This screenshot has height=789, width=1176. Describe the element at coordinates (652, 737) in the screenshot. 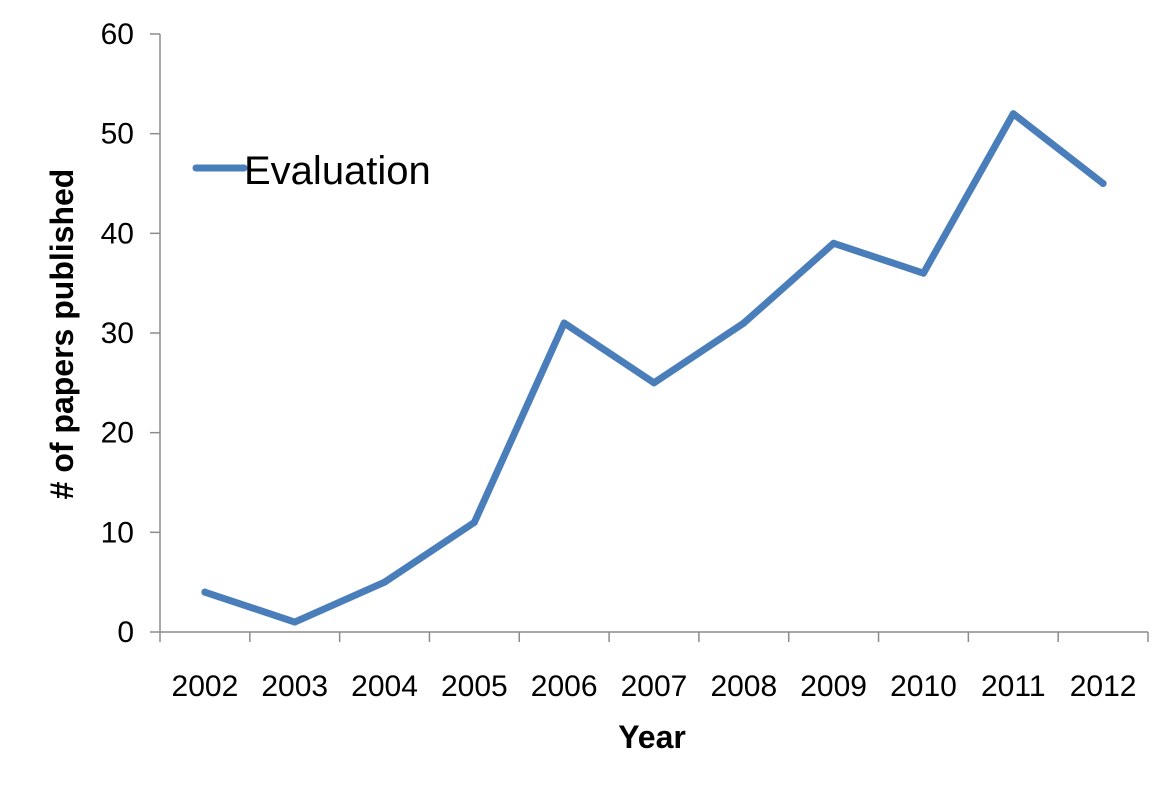

I see `x-axis-title: Year` at that location.